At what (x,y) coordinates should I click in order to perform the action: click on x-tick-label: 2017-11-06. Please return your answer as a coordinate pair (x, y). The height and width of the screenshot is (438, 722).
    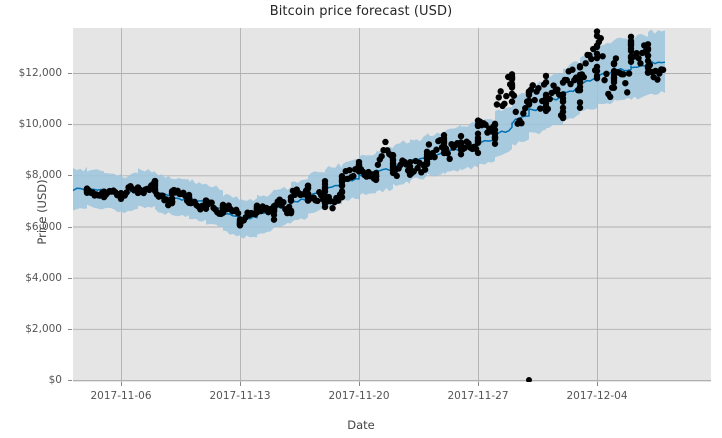
    Looking at the image, I should click on (121, 396).